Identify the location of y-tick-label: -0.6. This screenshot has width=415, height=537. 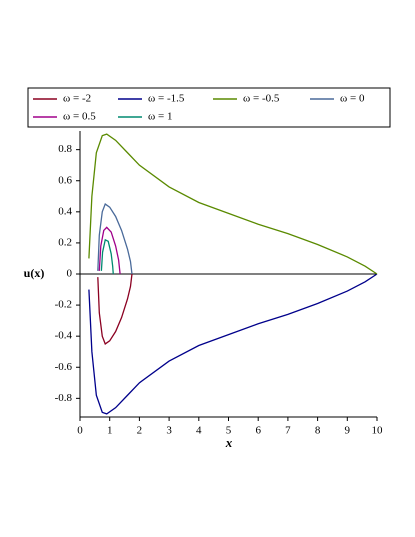
(64, 367).